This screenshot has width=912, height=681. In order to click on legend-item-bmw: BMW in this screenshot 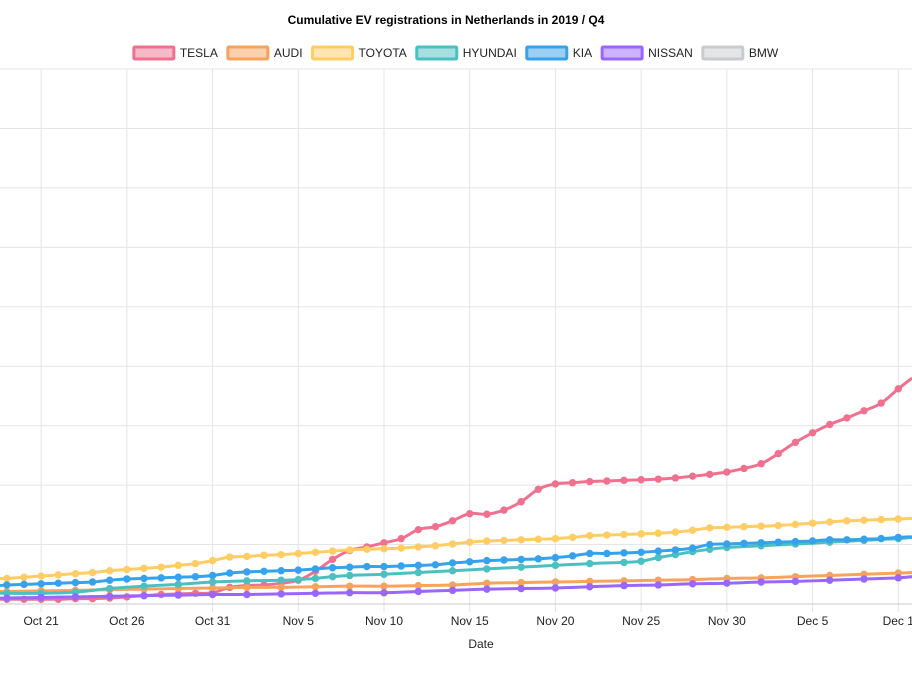, I will do `click(740, 53)`.